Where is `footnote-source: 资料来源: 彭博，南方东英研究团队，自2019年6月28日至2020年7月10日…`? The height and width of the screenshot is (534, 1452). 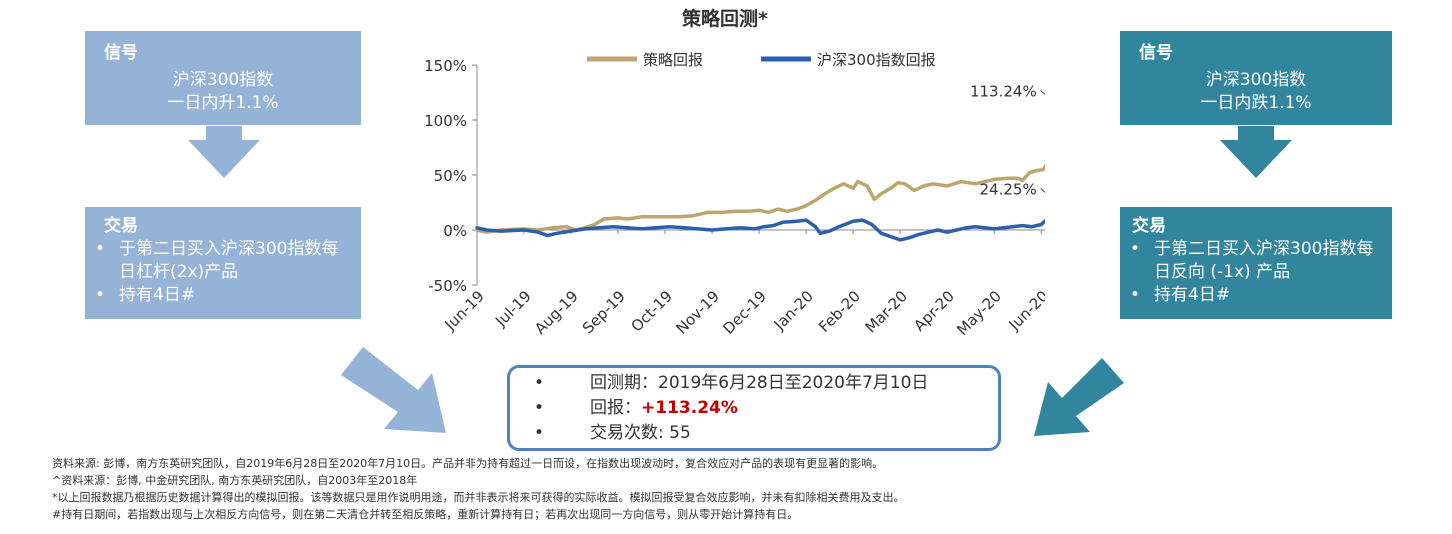
footnote-source: 资料来源: 彭博，南方东英研究团队，自2019年6月28日至2020年7月10日… is located at coordinates (468, 463).